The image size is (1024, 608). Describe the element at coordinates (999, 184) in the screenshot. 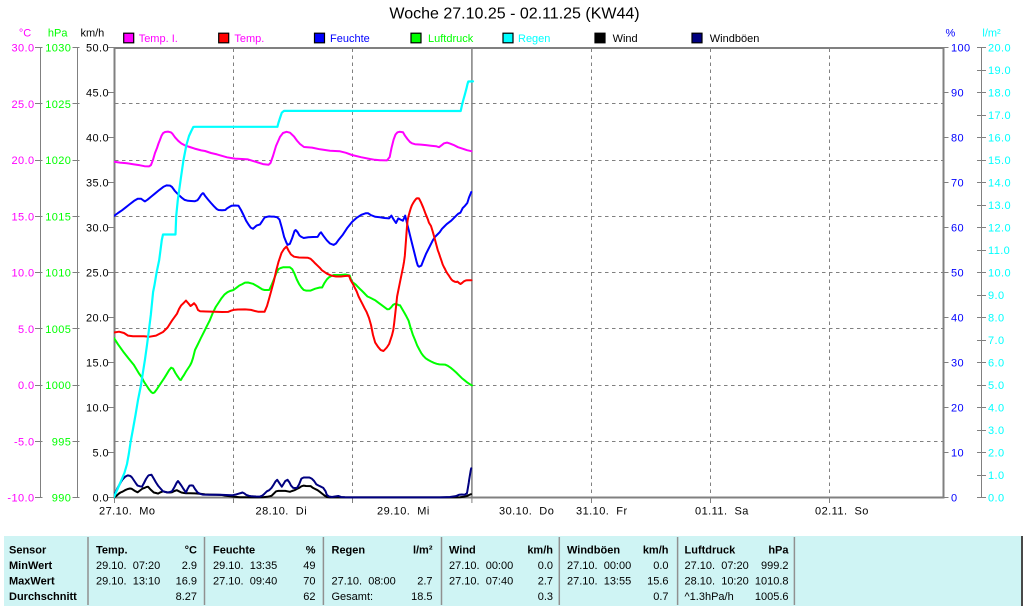

I see `svg-text: 14.0` at that location.